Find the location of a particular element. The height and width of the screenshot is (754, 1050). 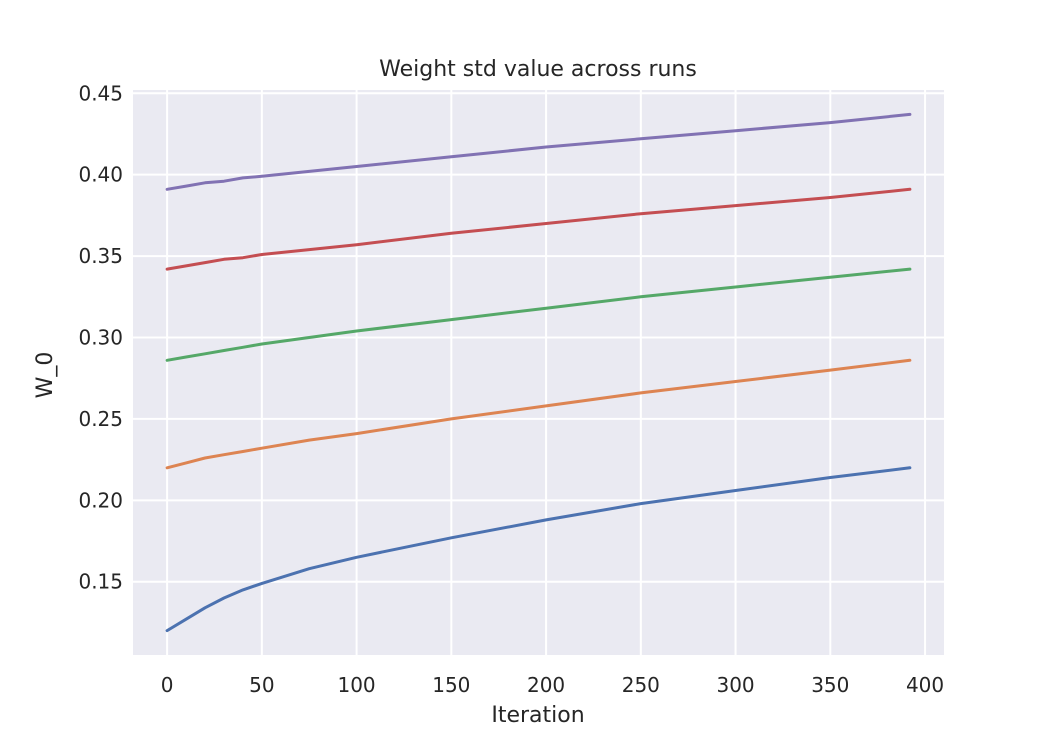

x-tick-label: 300 is located at coordinates (735, 685).